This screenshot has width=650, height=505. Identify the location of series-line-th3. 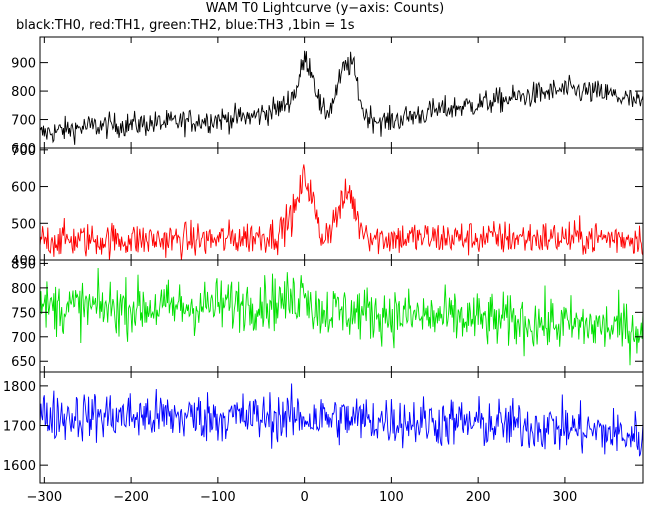
(341, 420).